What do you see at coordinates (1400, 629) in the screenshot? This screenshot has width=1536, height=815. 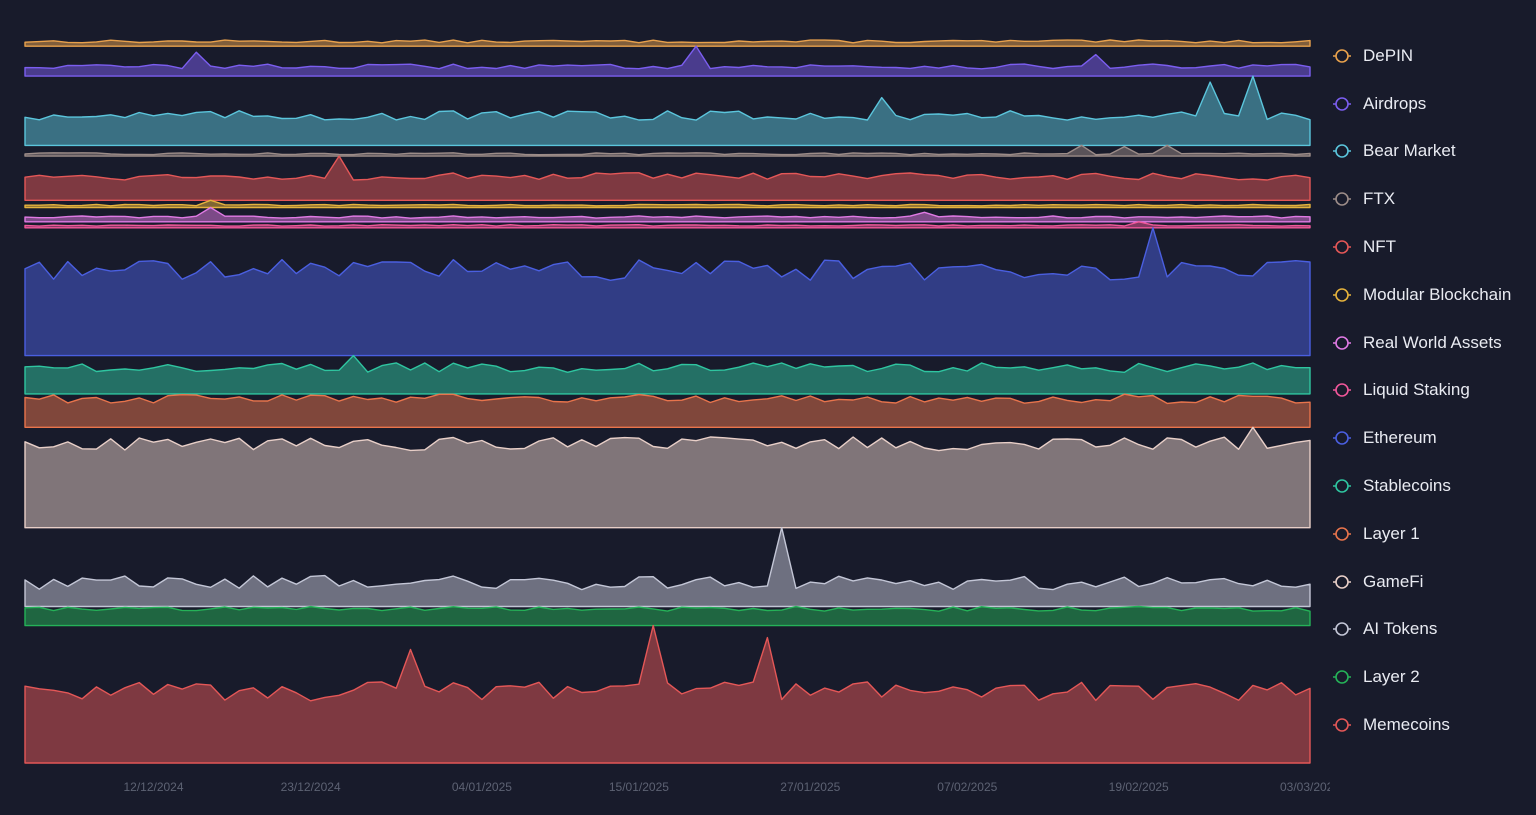 I see `legend-label: AI Tokens` at bounding box center [1400, 629].